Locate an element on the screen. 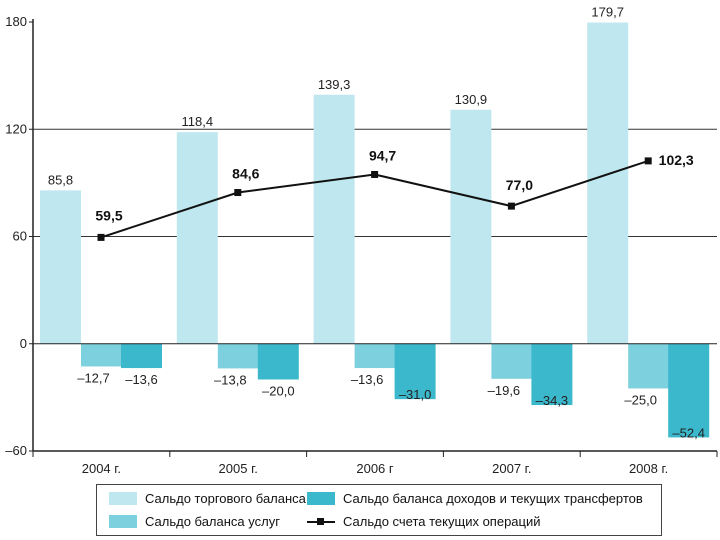 This screenshot has height=540, width=720. bar-label-s0-c3: 130,9 is located at coordinates (471, 99).